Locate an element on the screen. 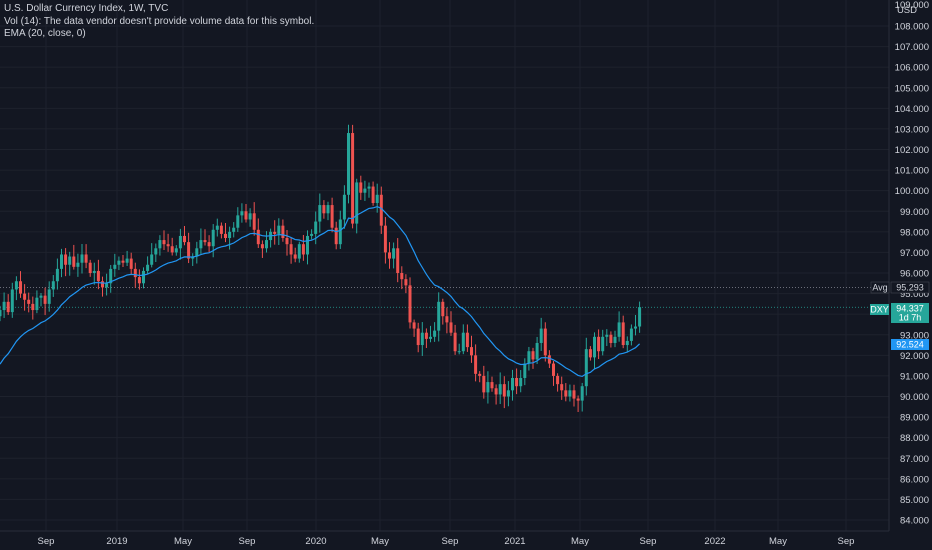 This screenshot has height=550, width=932. time-tick-label: Sep is located at coordinates (450, 541).